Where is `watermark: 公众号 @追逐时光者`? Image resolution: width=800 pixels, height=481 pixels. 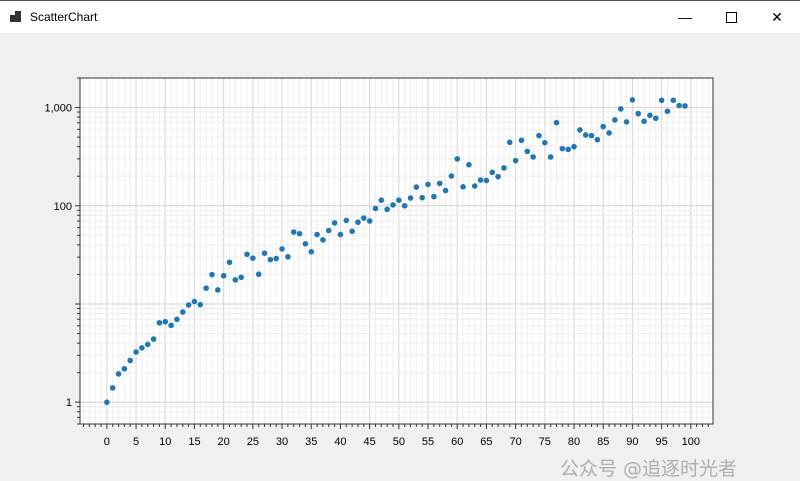 watermark: 公众号 @追逐时光者 is located at coordinates (649, 469).